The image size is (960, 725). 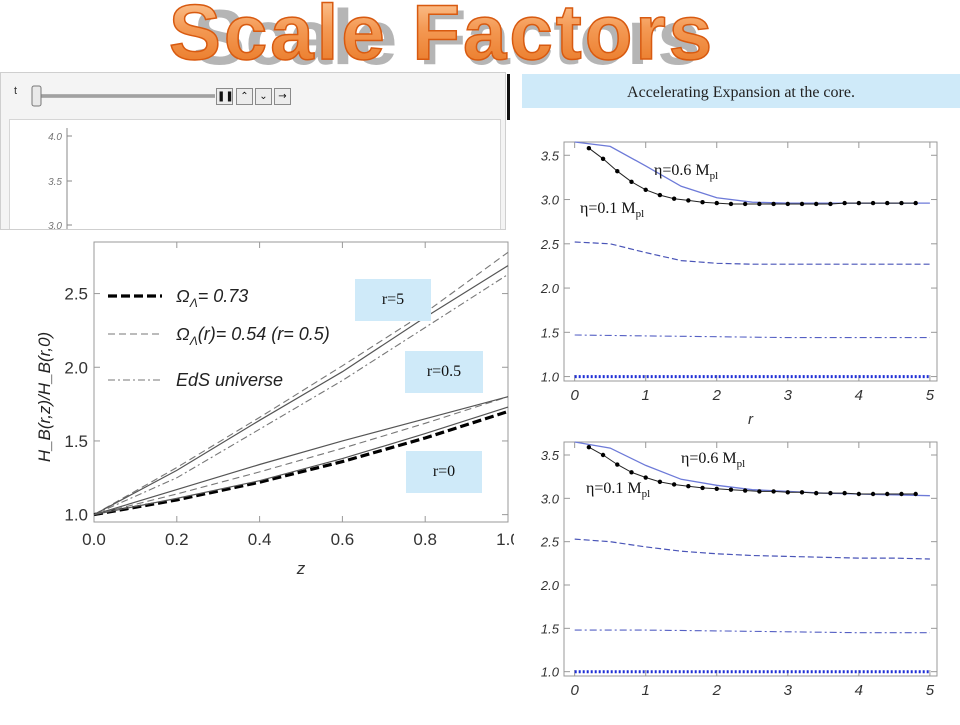 I want to click on legend-label-1: ΩΛ(r)= 0.54 (r= 0.5), so click(x=253, y=336).